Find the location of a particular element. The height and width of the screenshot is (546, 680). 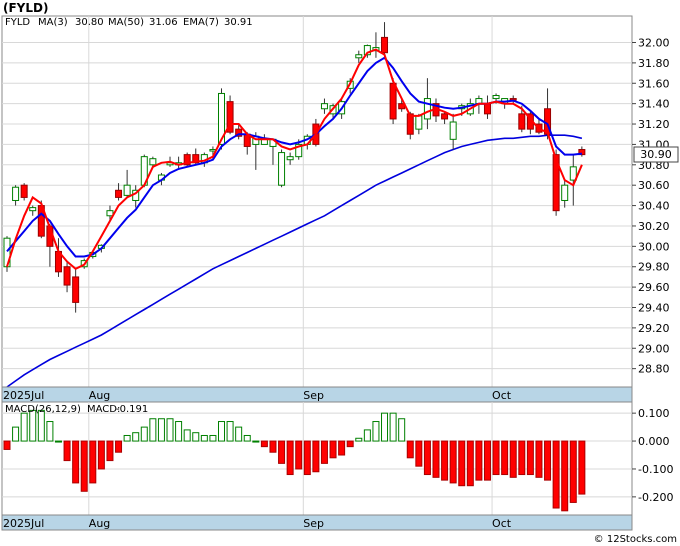

date-axis-labels: 2025Jul Aug Sep Oct is located at coordinates (257, 395).